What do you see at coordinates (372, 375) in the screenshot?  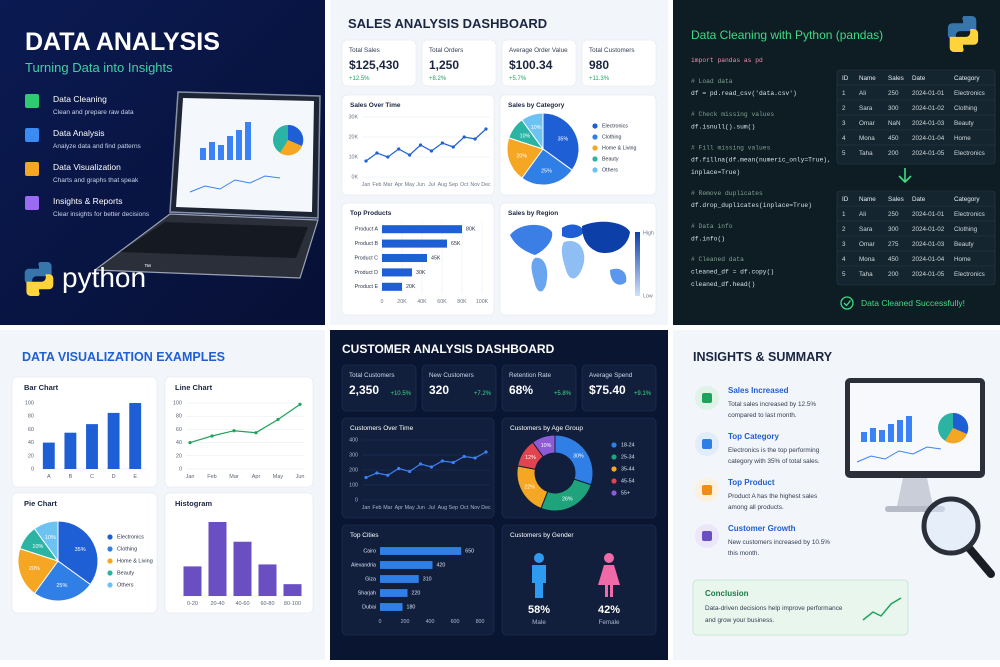 I see `kpi-label: Total Customers` at bounding box center [372, 375].